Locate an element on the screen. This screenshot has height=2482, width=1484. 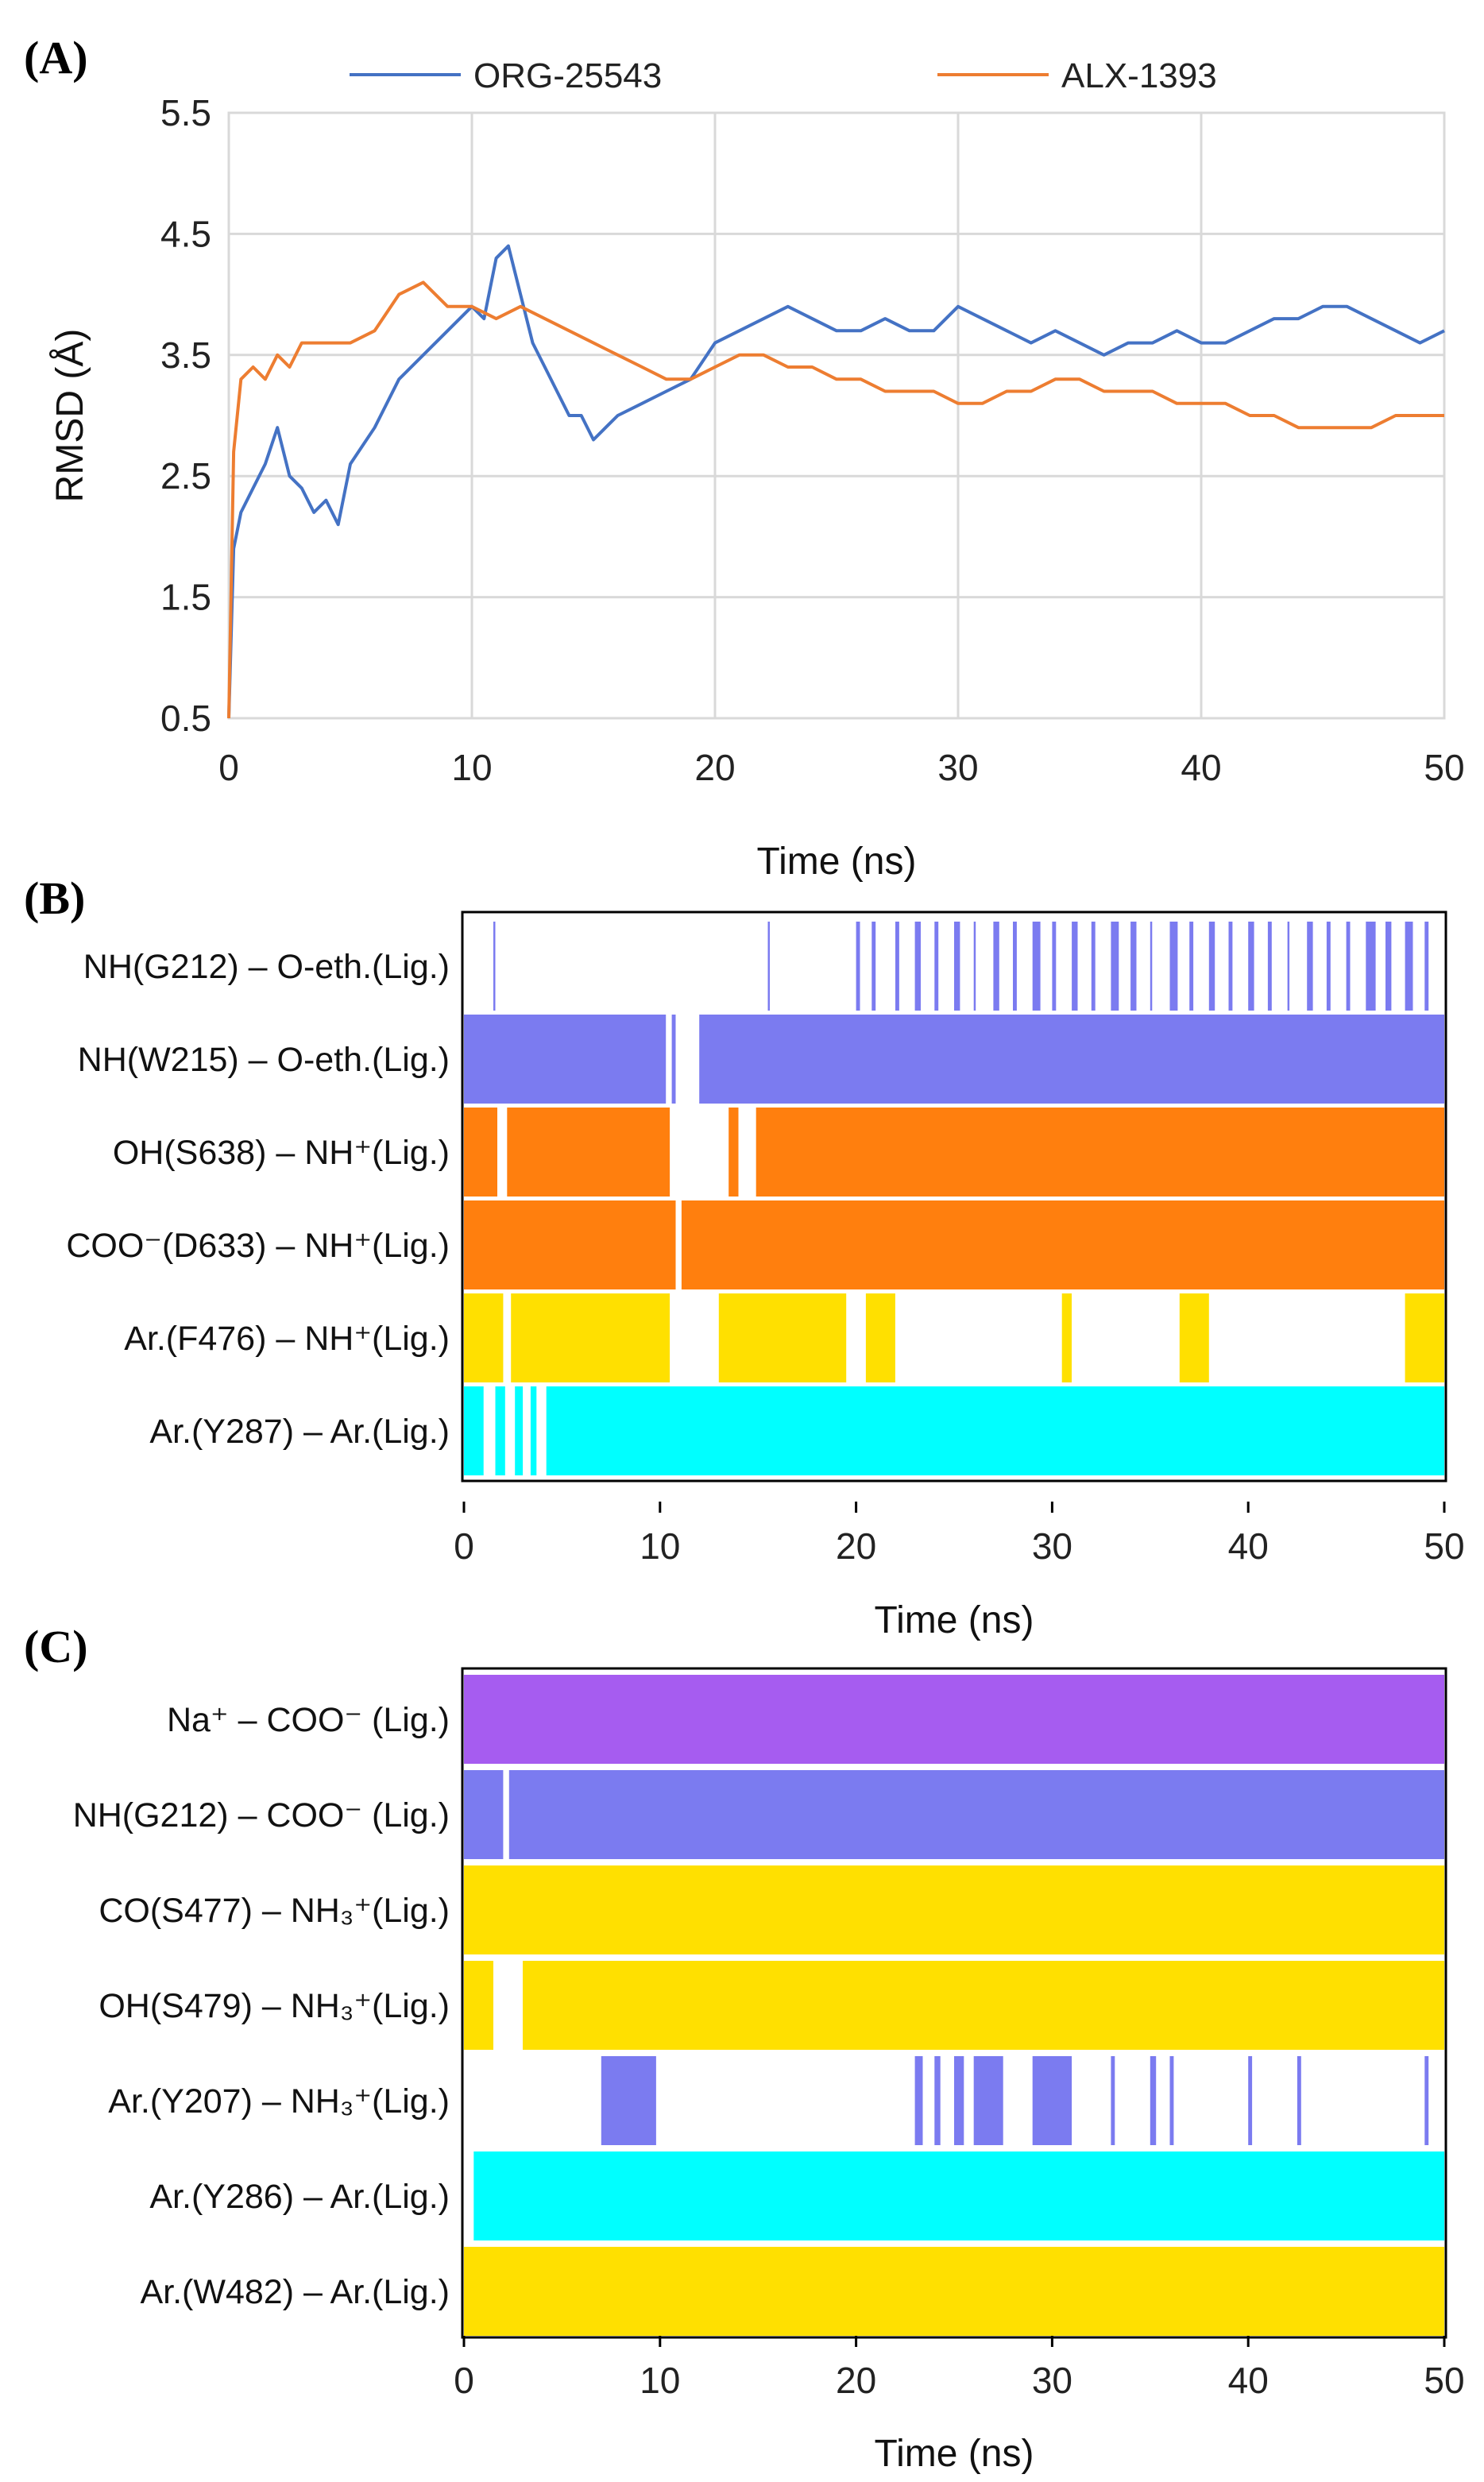
legend-label-org: ORG-25543 is located at coordinates (567, 75).